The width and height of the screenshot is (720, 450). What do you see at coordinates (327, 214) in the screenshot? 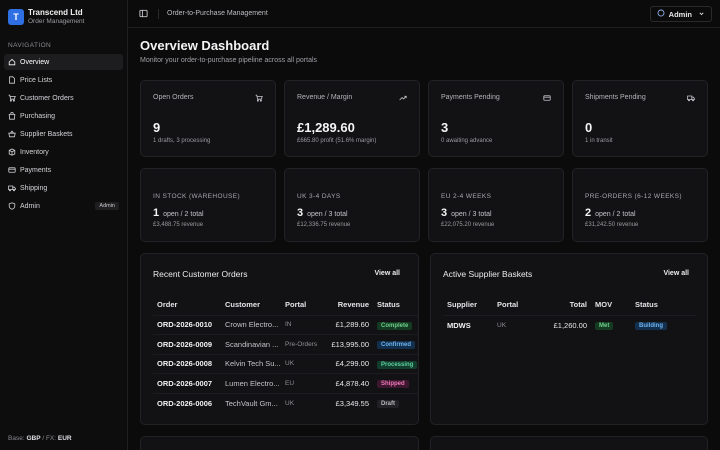
I see `region-open-total: open / 3 total` at bounding box center [327, 214].